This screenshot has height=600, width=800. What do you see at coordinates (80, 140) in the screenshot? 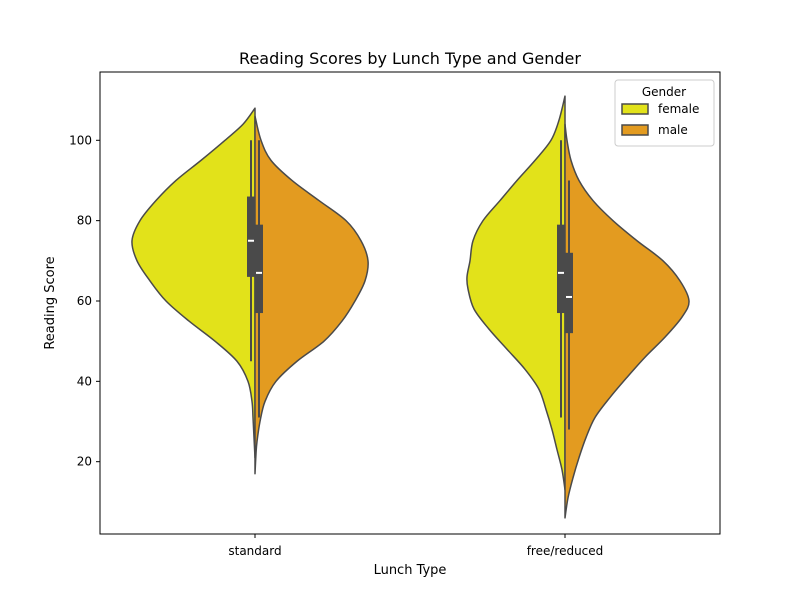
I see `y-tick-label: 100` at bounding box center [80, 140].